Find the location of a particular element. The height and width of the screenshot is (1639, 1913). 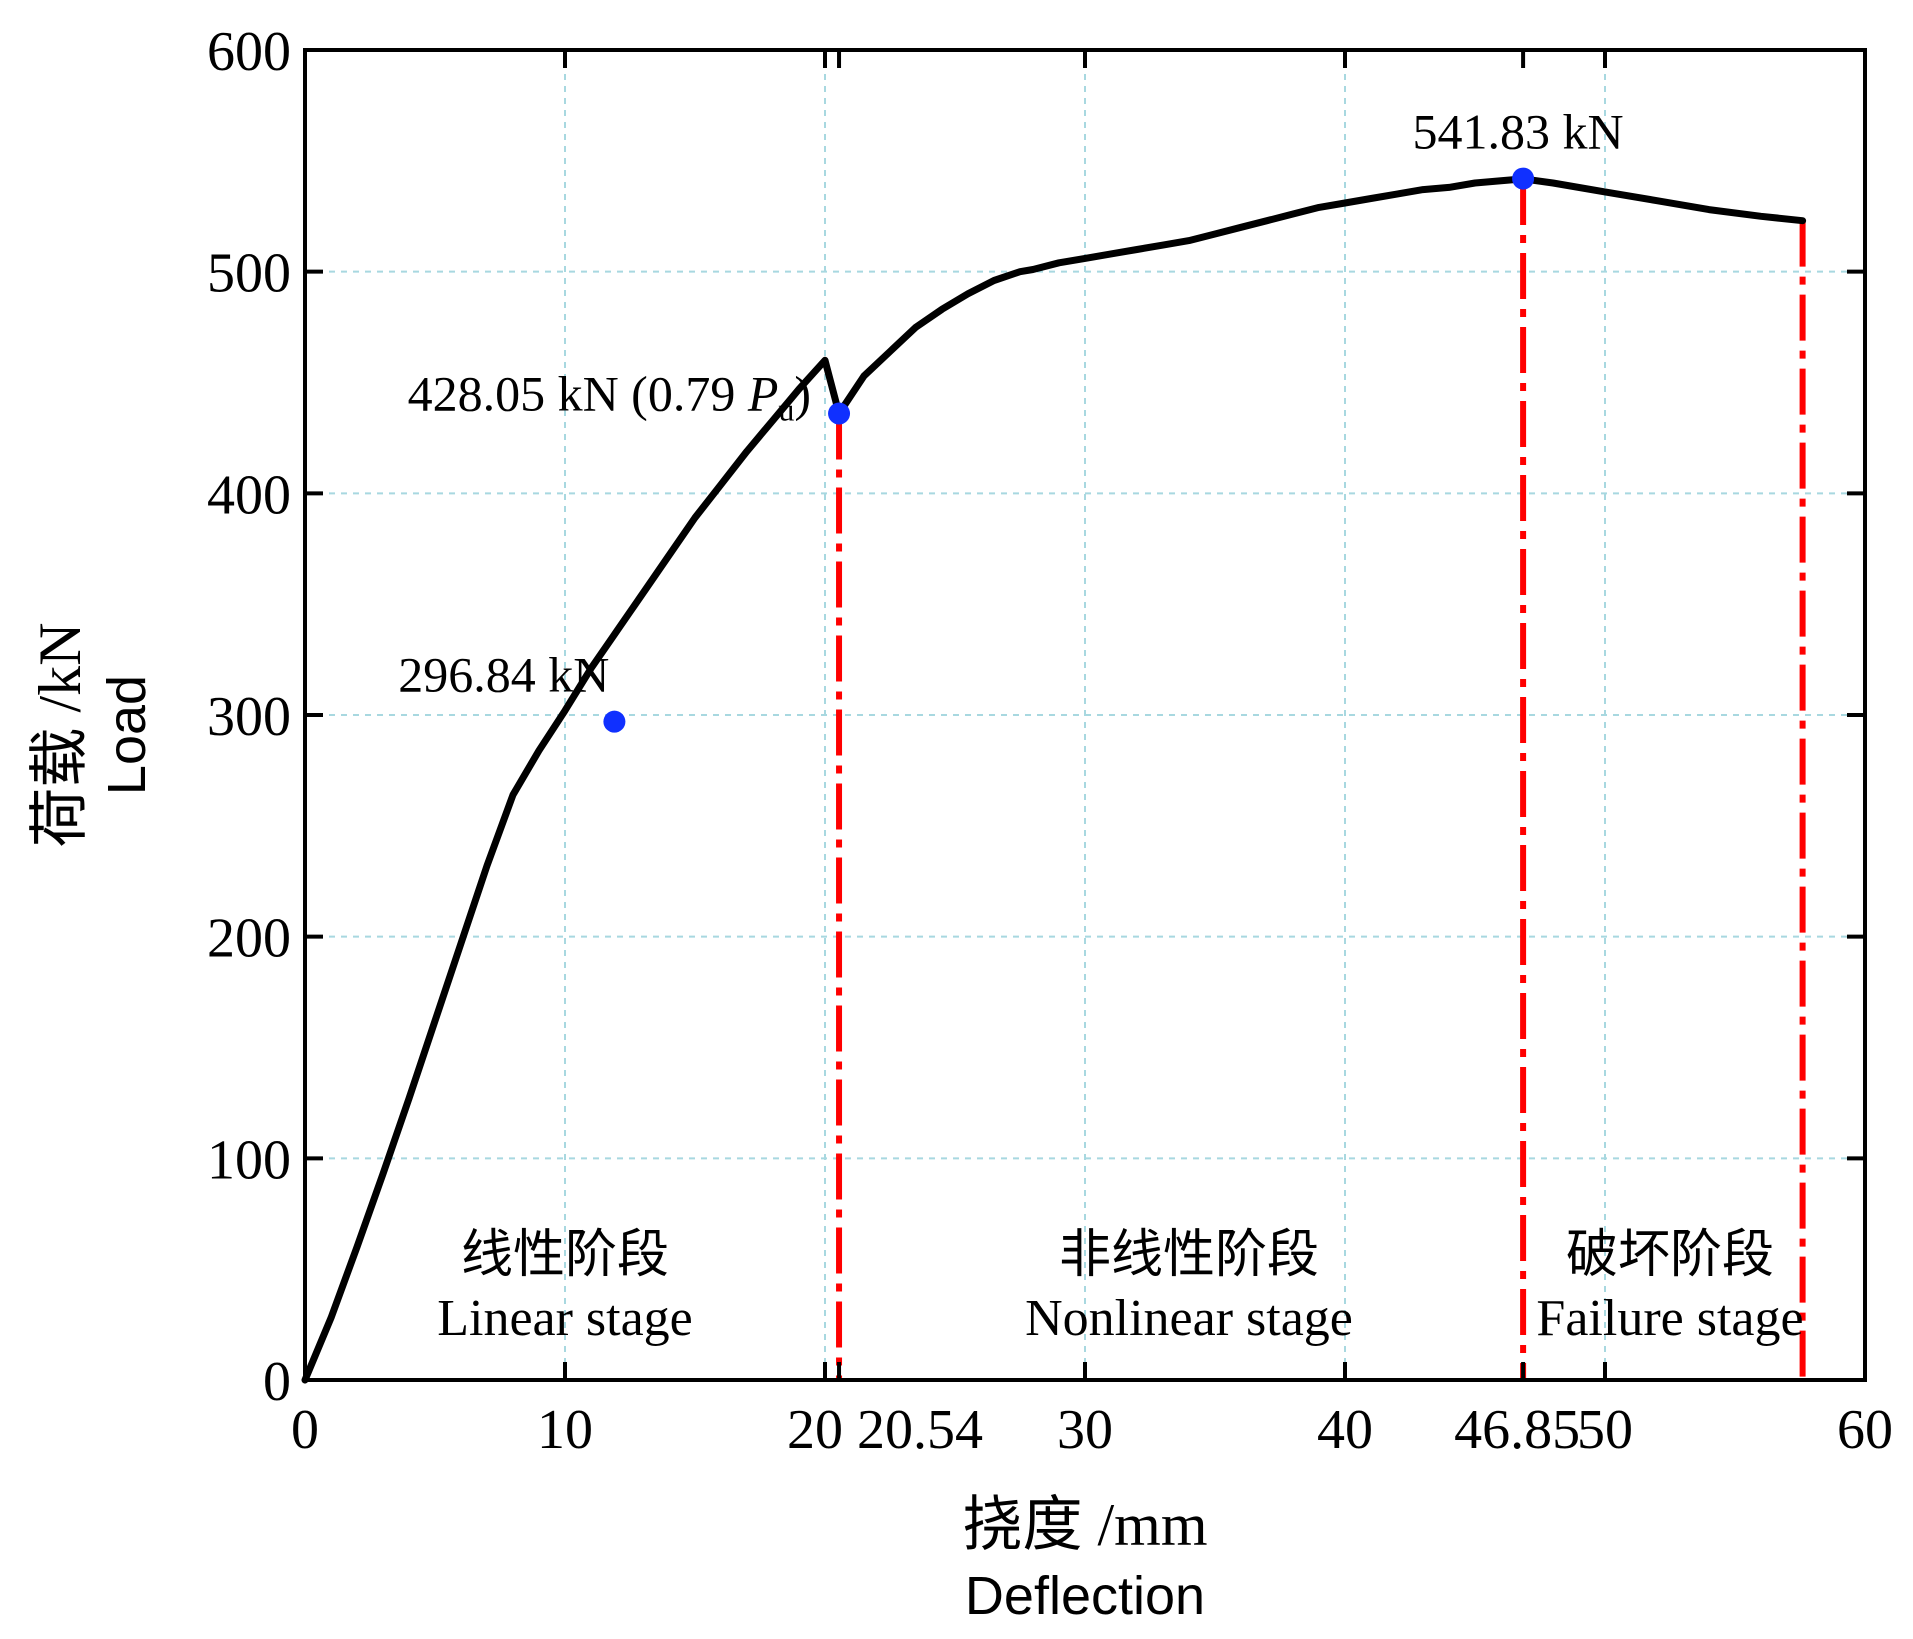

key-point-label: 296.84 kN is located at coordinates (503, 675).